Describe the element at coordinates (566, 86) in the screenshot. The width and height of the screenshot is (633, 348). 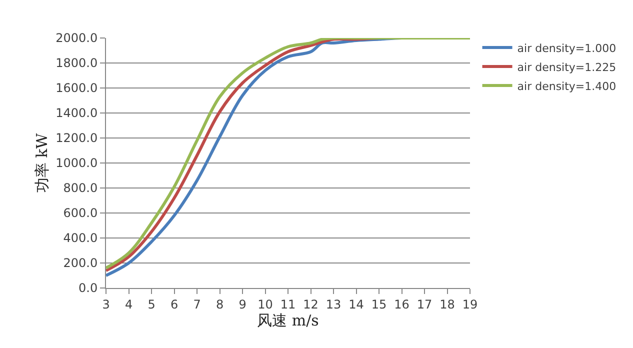
I see `legend-label: air density=1.400` at that location.